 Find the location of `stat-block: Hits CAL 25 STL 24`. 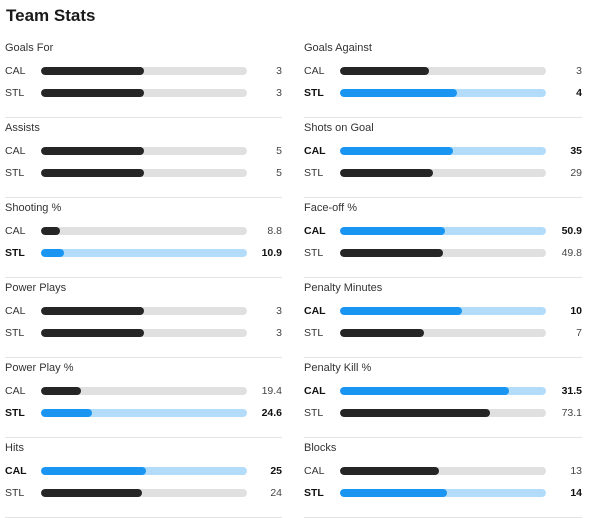

stat-block: Hits CAL 25 STL 24 is located at coordinates (143, 478).